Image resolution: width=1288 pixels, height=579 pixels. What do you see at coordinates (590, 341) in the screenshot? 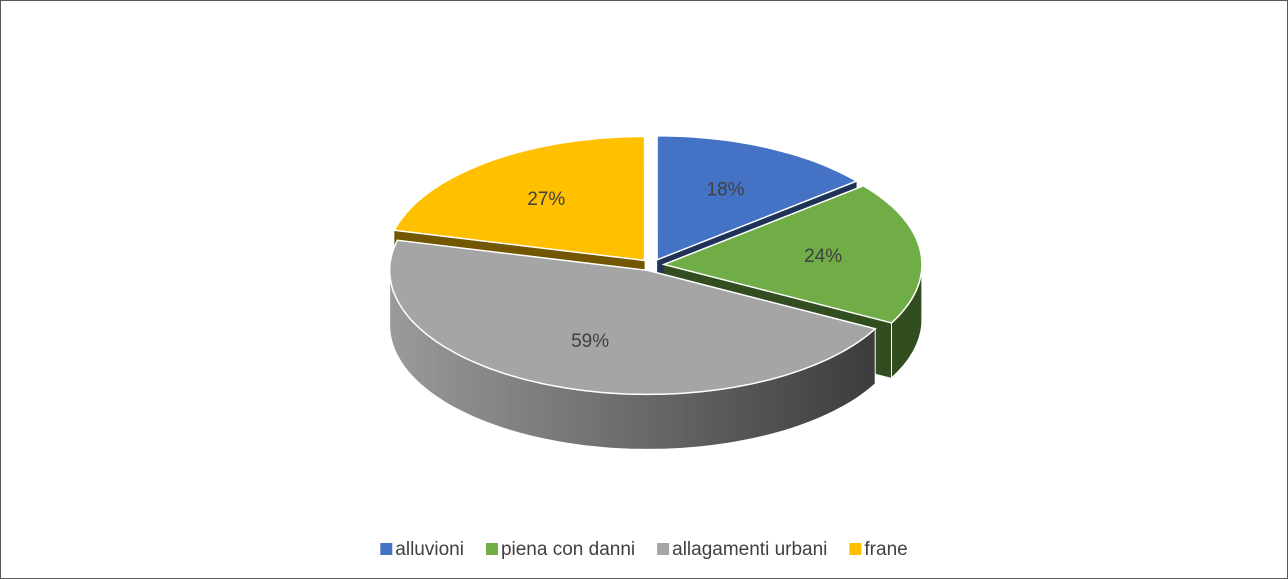
I see `data-label: 59%` at bounding box center [590, 341].